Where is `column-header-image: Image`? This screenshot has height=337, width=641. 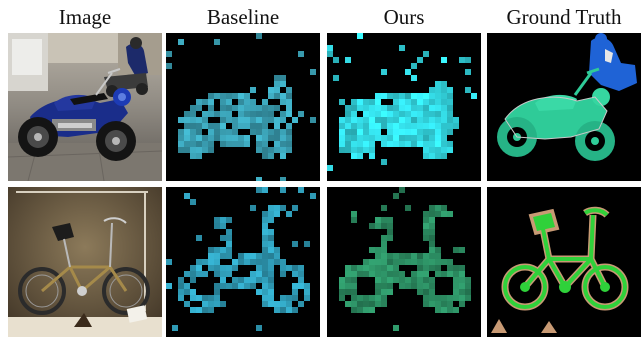 column-header-image: Image is located at coordinates (85, 17).